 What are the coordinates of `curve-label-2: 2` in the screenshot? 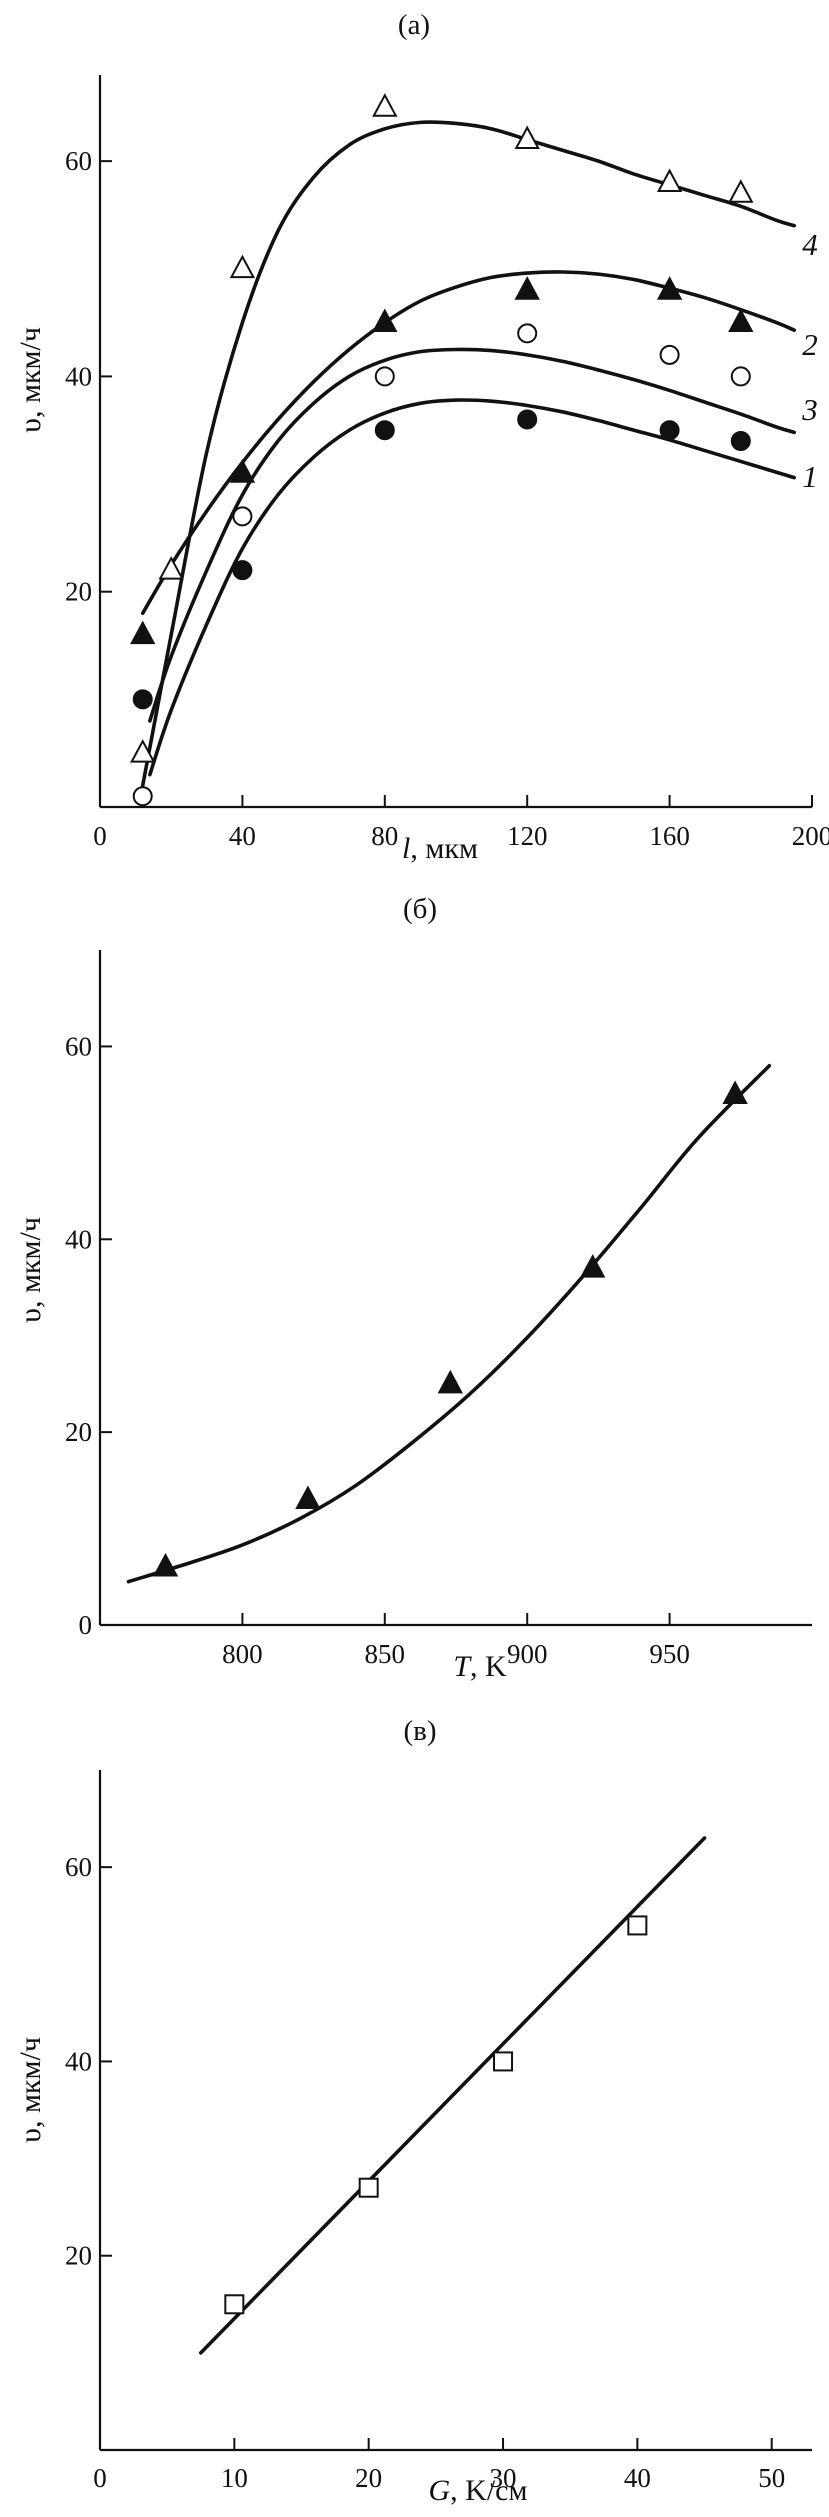 It's located at (810, 344).